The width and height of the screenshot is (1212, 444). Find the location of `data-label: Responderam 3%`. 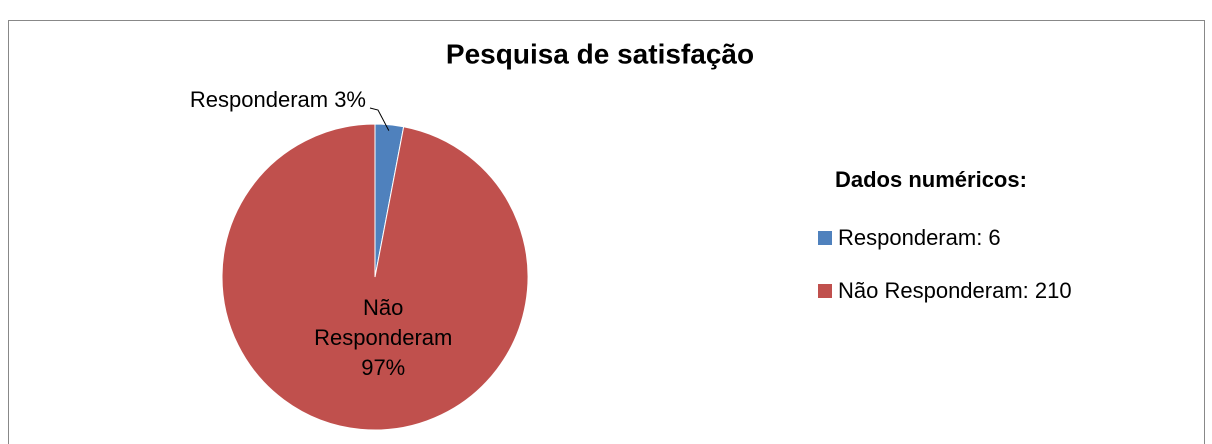

data-label: Responderam 3% is located at coordinates (278, 99).